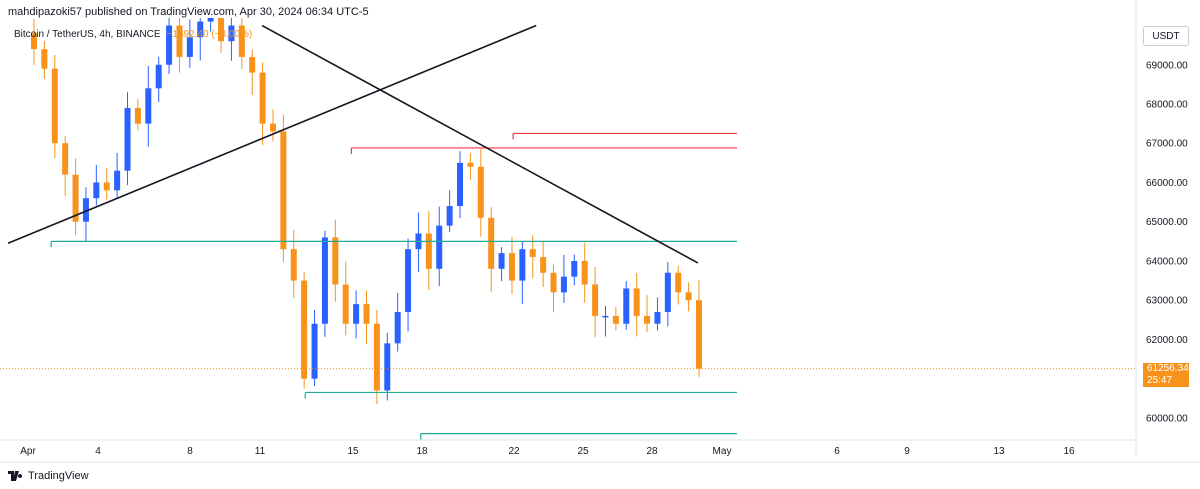  I want to click on price-change: −1892.40 (−3.00%), so click(209, 34).